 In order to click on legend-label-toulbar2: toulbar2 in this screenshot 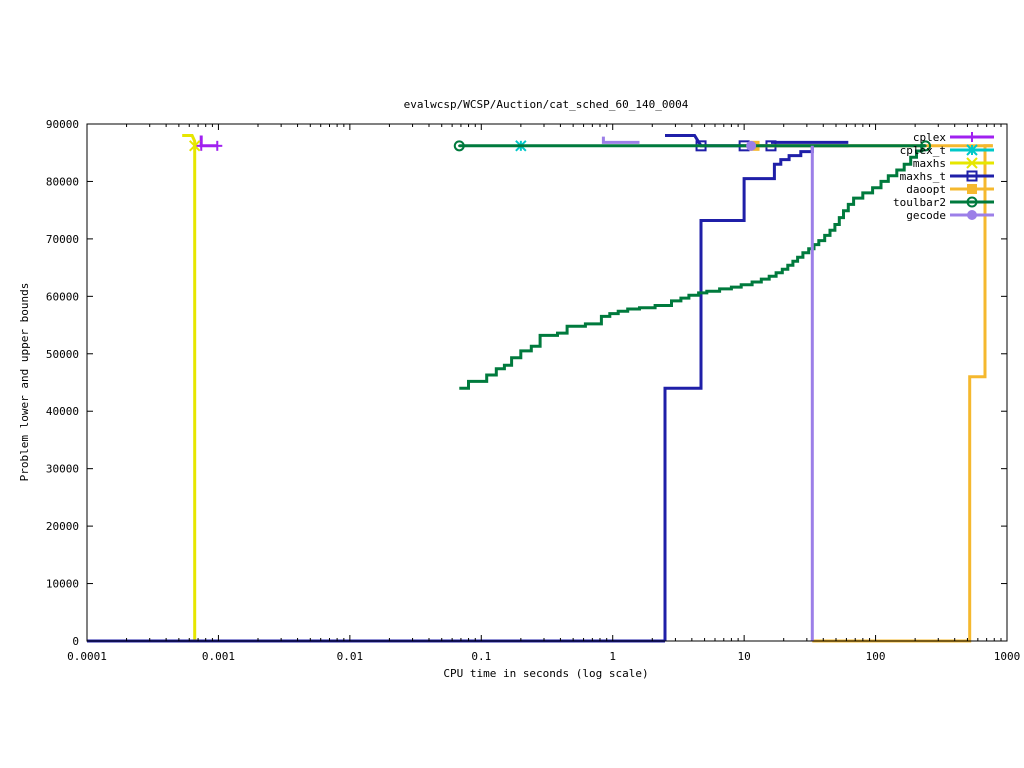, I will do `click(919, 202)`.